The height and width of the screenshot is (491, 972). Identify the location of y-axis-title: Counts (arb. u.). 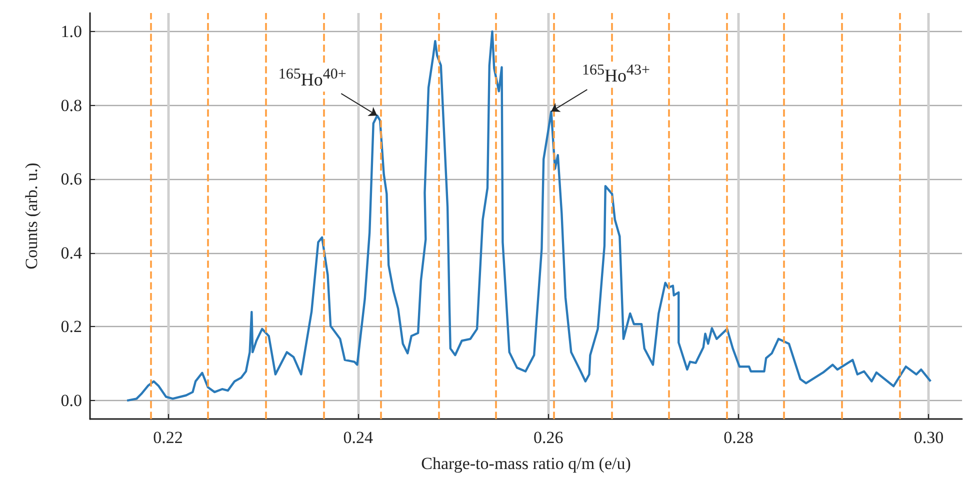
(31, 216).